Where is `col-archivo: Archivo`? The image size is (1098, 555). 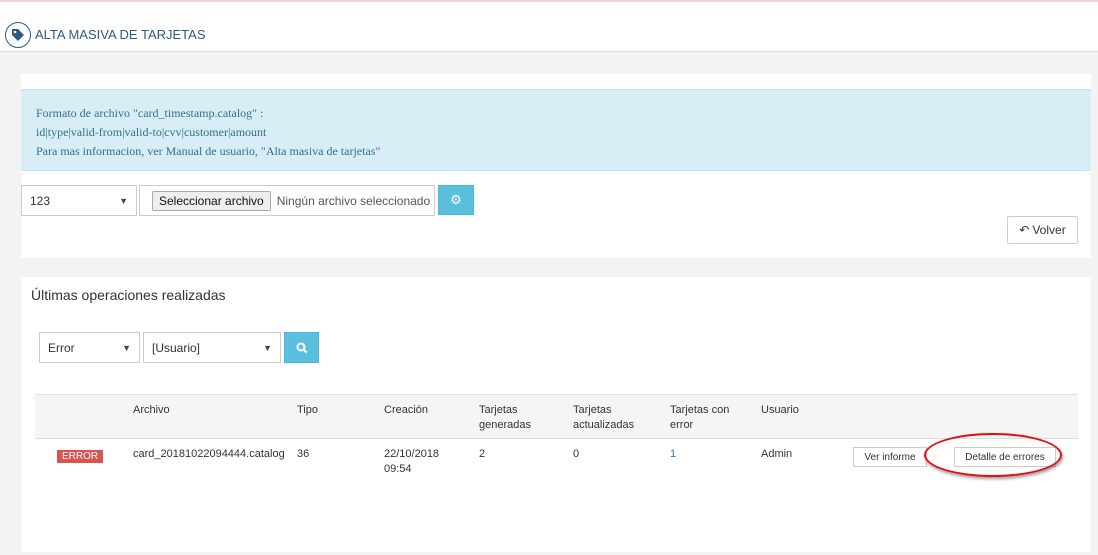 col-archivo: Archivo is located at coordinates (151, 410).